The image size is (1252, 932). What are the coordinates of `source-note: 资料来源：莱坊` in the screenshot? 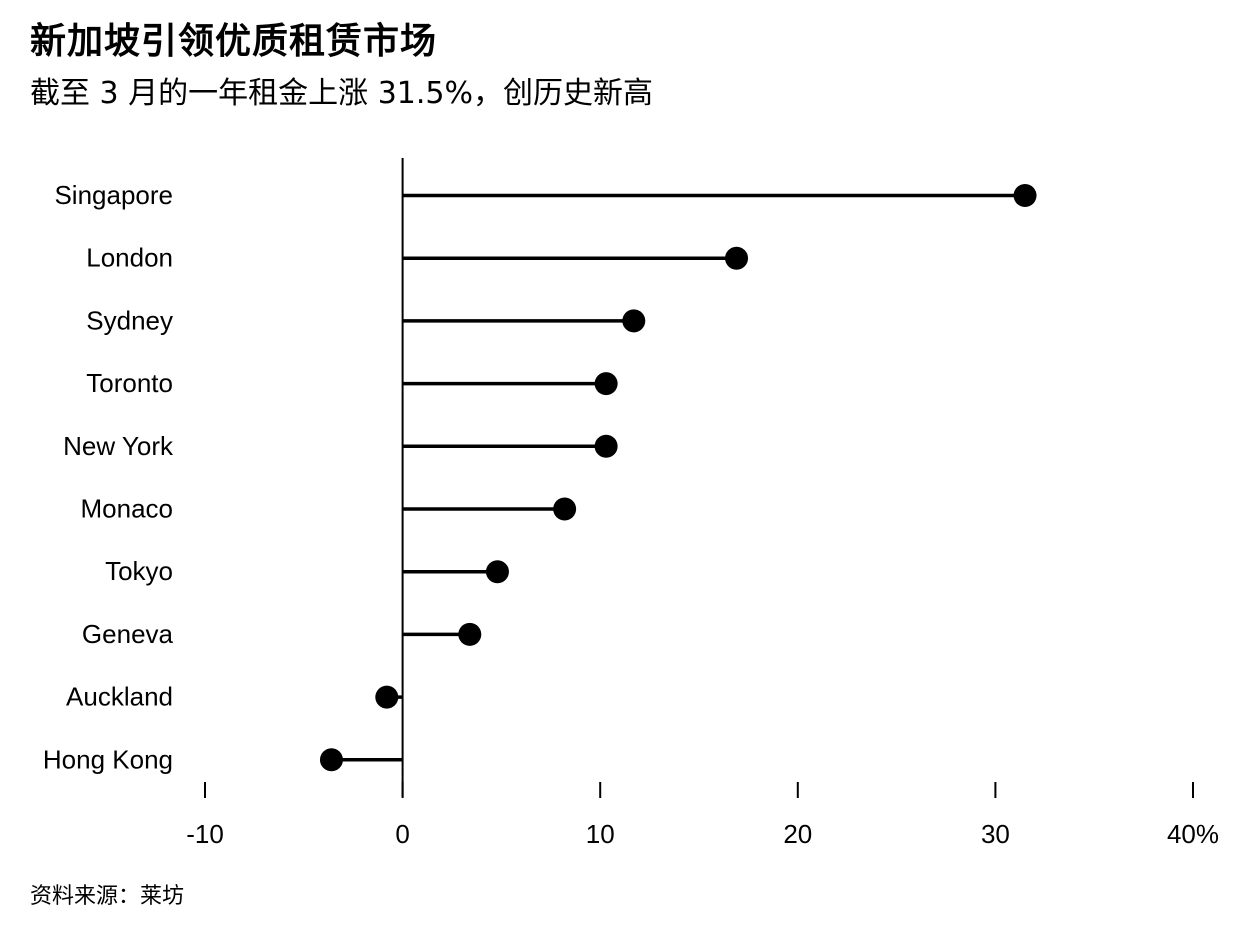 It's located at (107, 896).